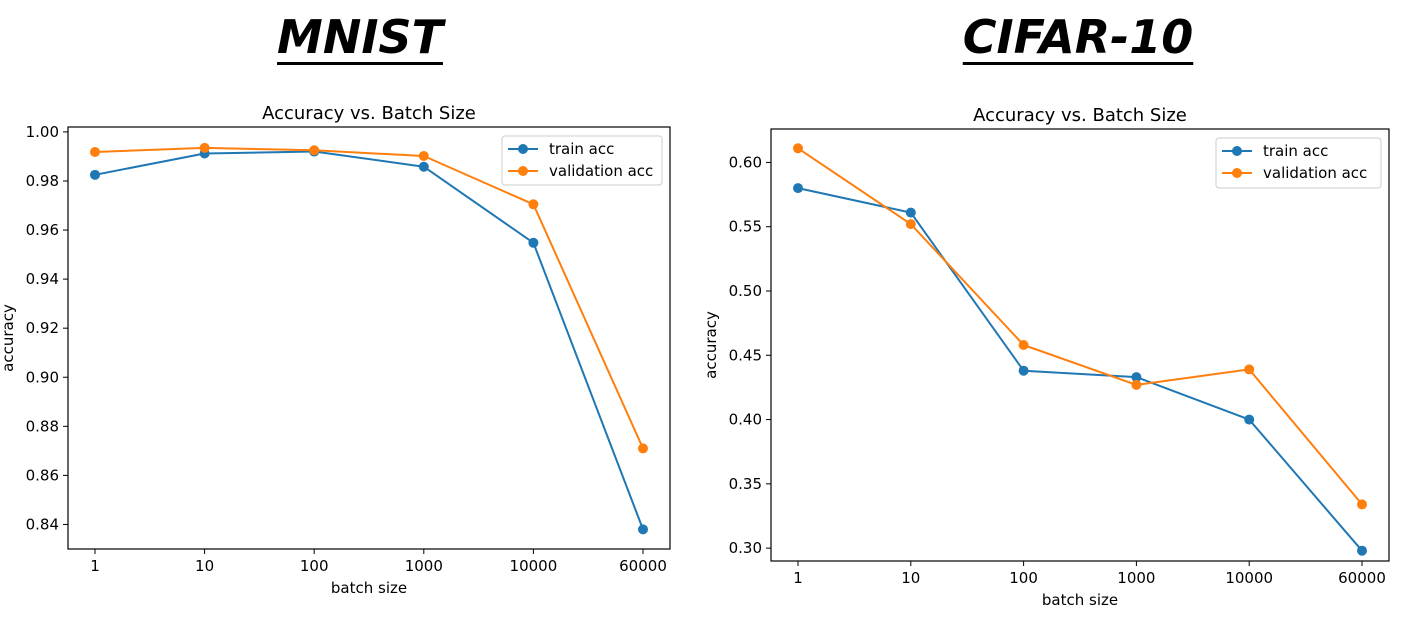  Describe the element at coordinates (42, 328) in the screenshot. I see `y-tick-label: 0.92` at that location.